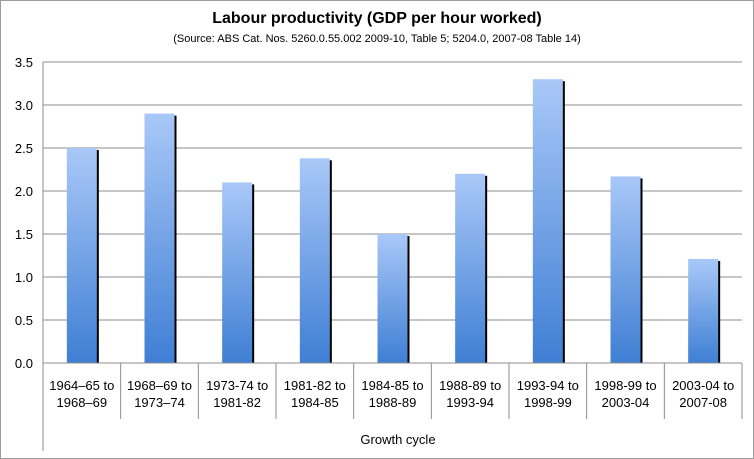 The width and height of the screenshot is (754, 459). What do you see at coordinates (625, 385) in the screenshot?
I see `x-tick-label-line: 1998-99 to` at bounding box center [625, 385].